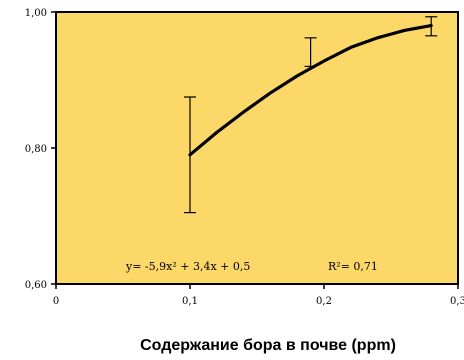 Image resolution: width=464 pixels, height=360 pixels. I want to click on x-axis-ticks: 0 0,1 0,2 0,3, so click(258, 295).